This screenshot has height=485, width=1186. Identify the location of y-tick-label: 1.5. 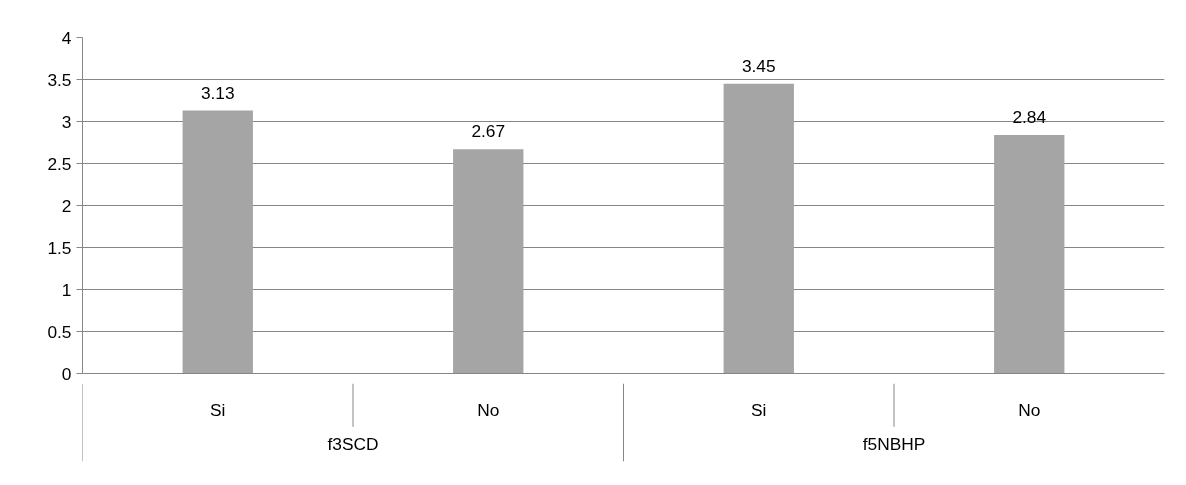
(59, 247).